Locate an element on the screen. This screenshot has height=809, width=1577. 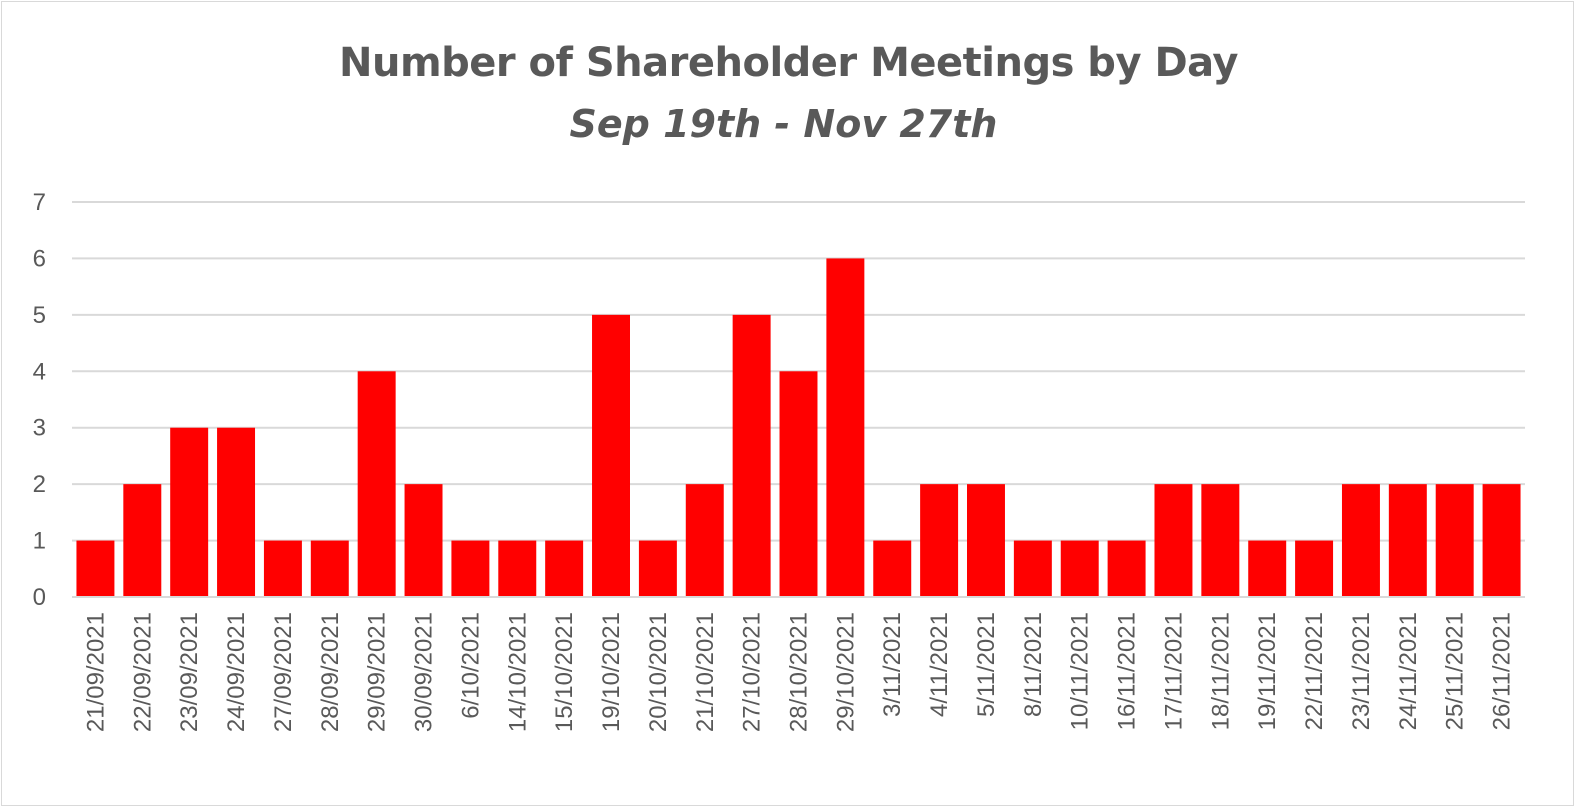
x-tick-label: 18/11/2021 is located at coordinates (1220, 671).